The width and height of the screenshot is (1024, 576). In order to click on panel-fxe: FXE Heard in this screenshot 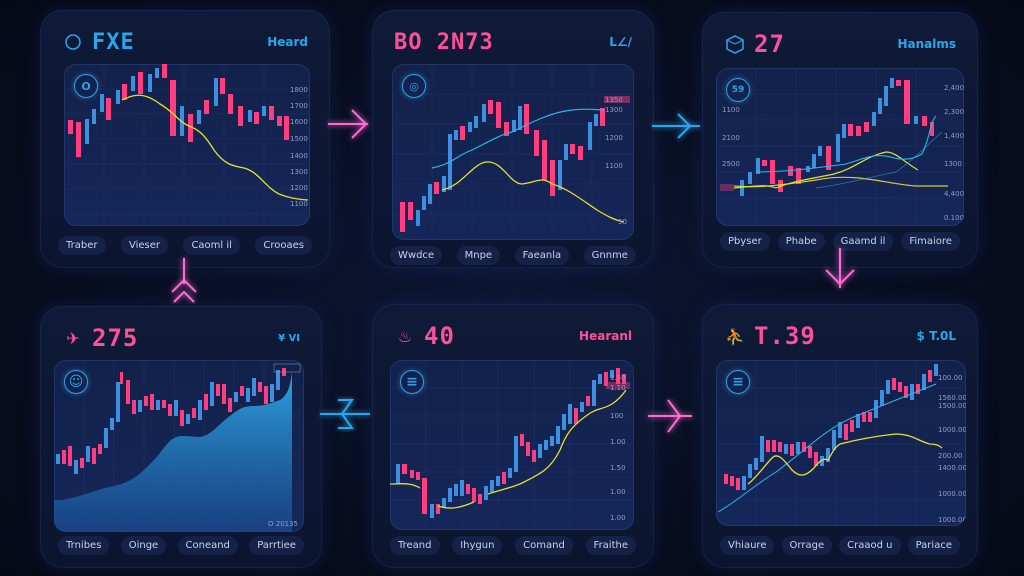, I will do `click(185, 139)`.